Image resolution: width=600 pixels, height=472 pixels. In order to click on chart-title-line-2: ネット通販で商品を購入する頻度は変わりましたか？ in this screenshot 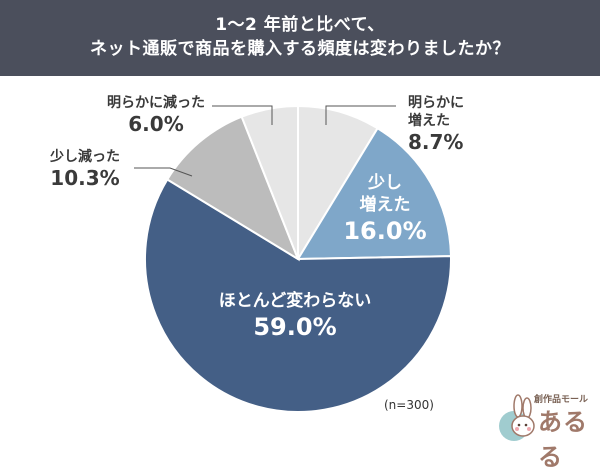, I will do `click(300, 49)`.